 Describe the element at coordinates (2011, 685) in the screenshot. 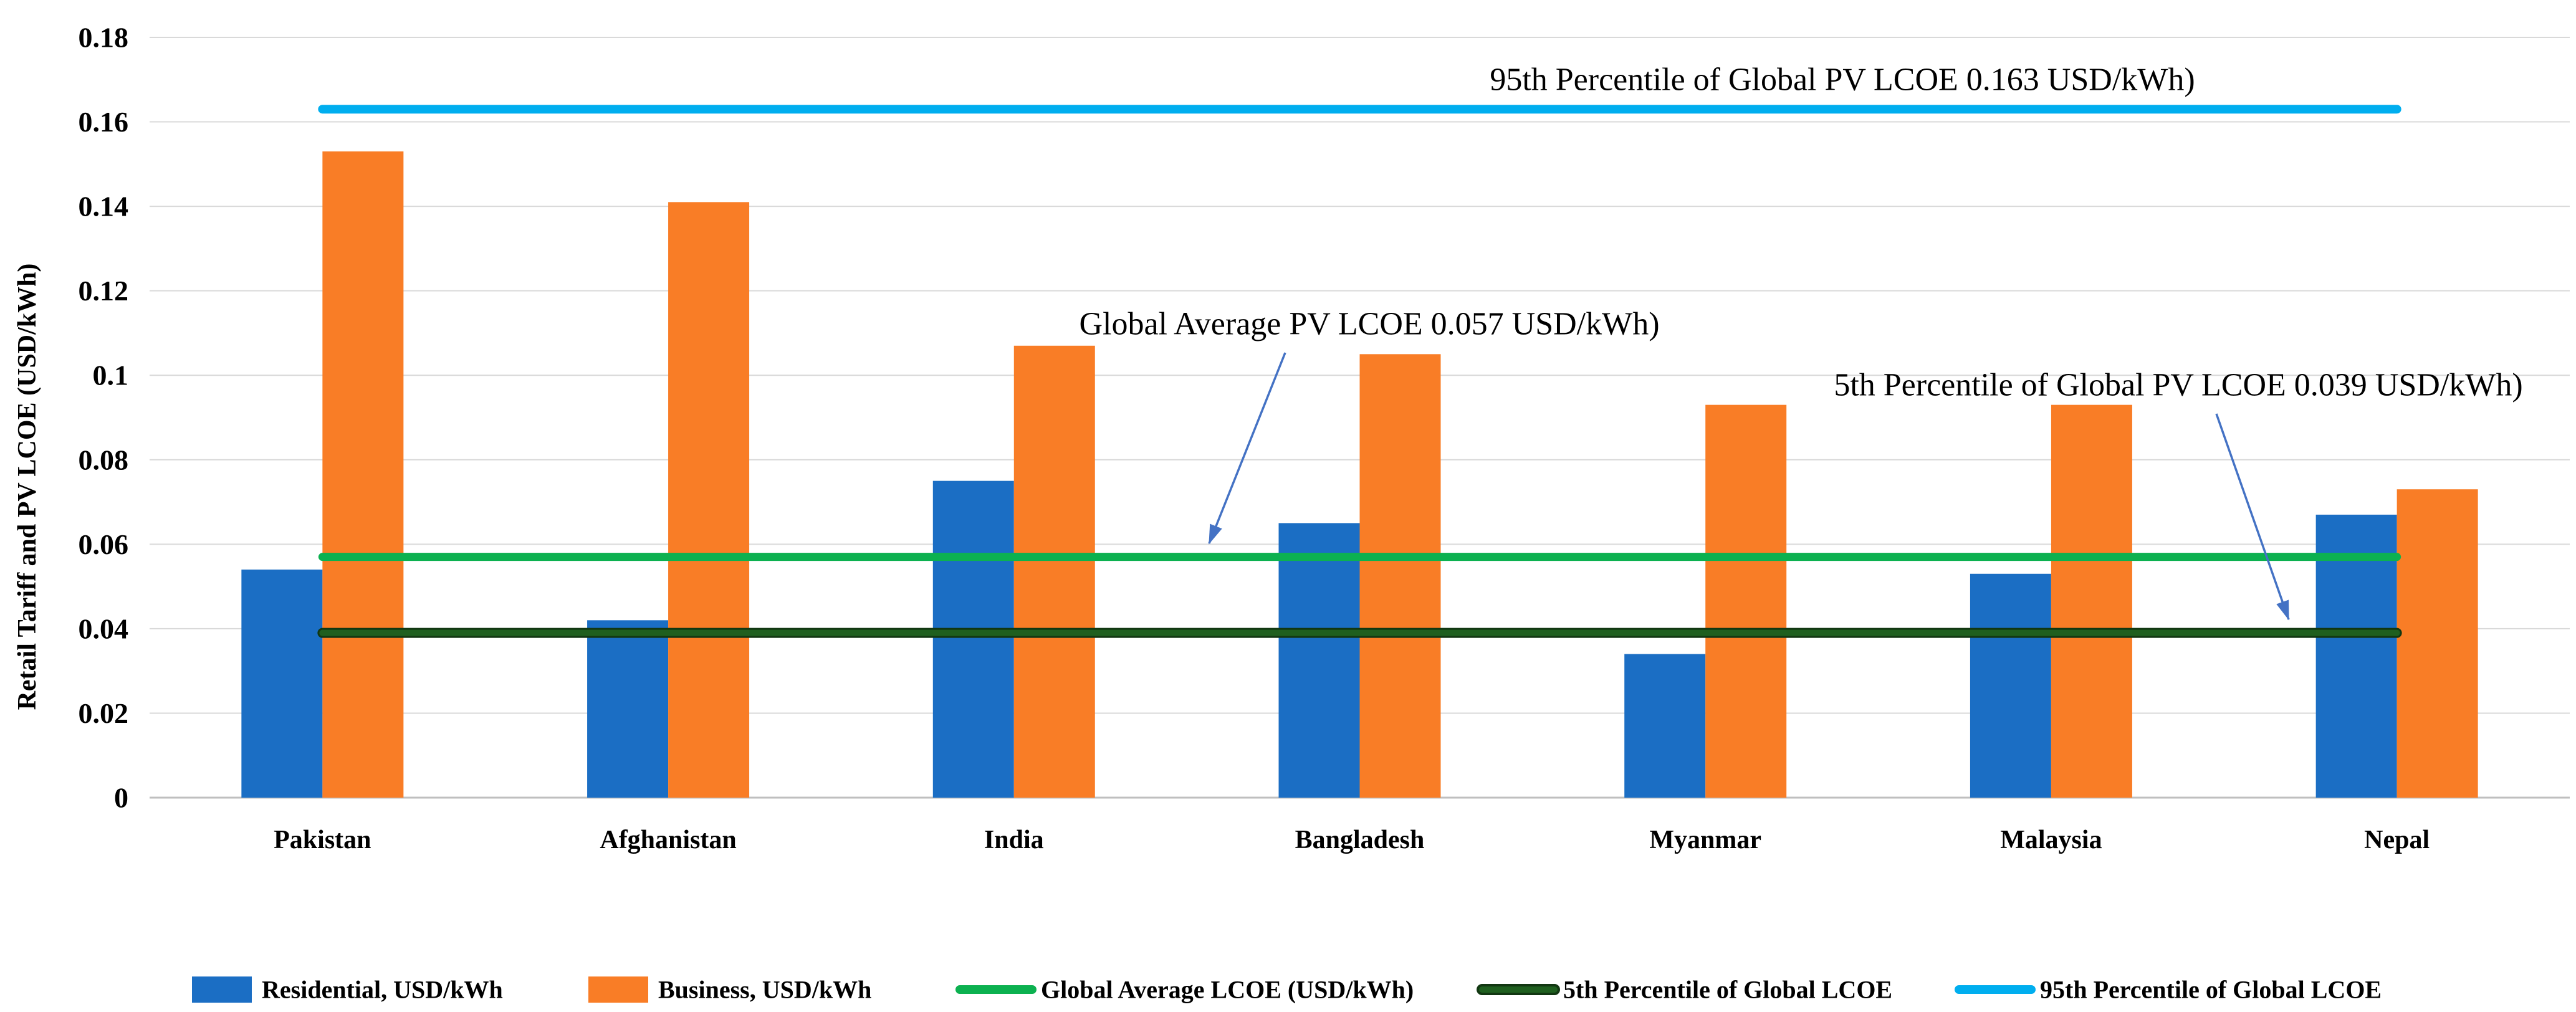

I see `bar-residential-malaysia` at that location.